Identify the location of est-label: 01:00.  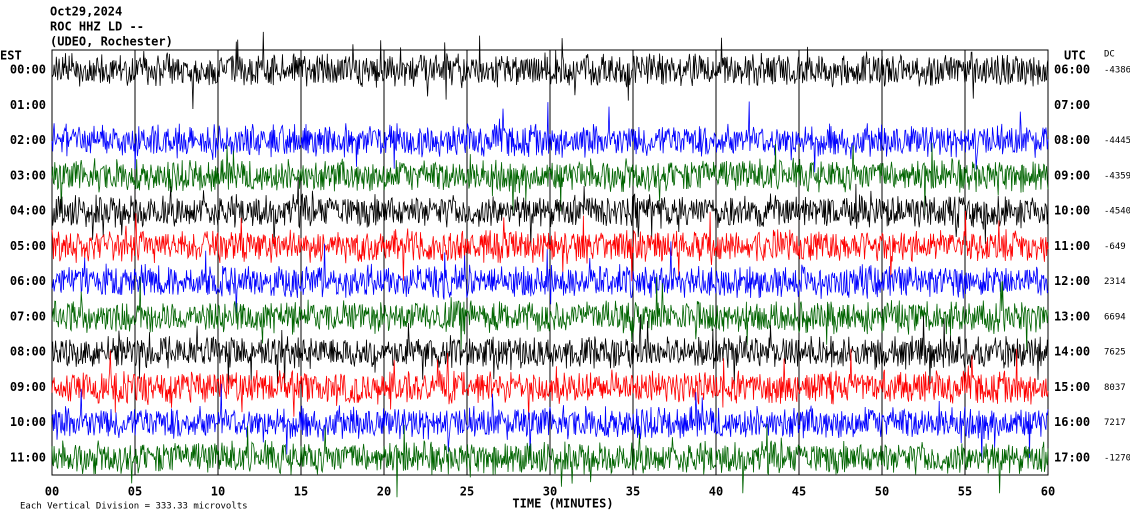
(28, 105).